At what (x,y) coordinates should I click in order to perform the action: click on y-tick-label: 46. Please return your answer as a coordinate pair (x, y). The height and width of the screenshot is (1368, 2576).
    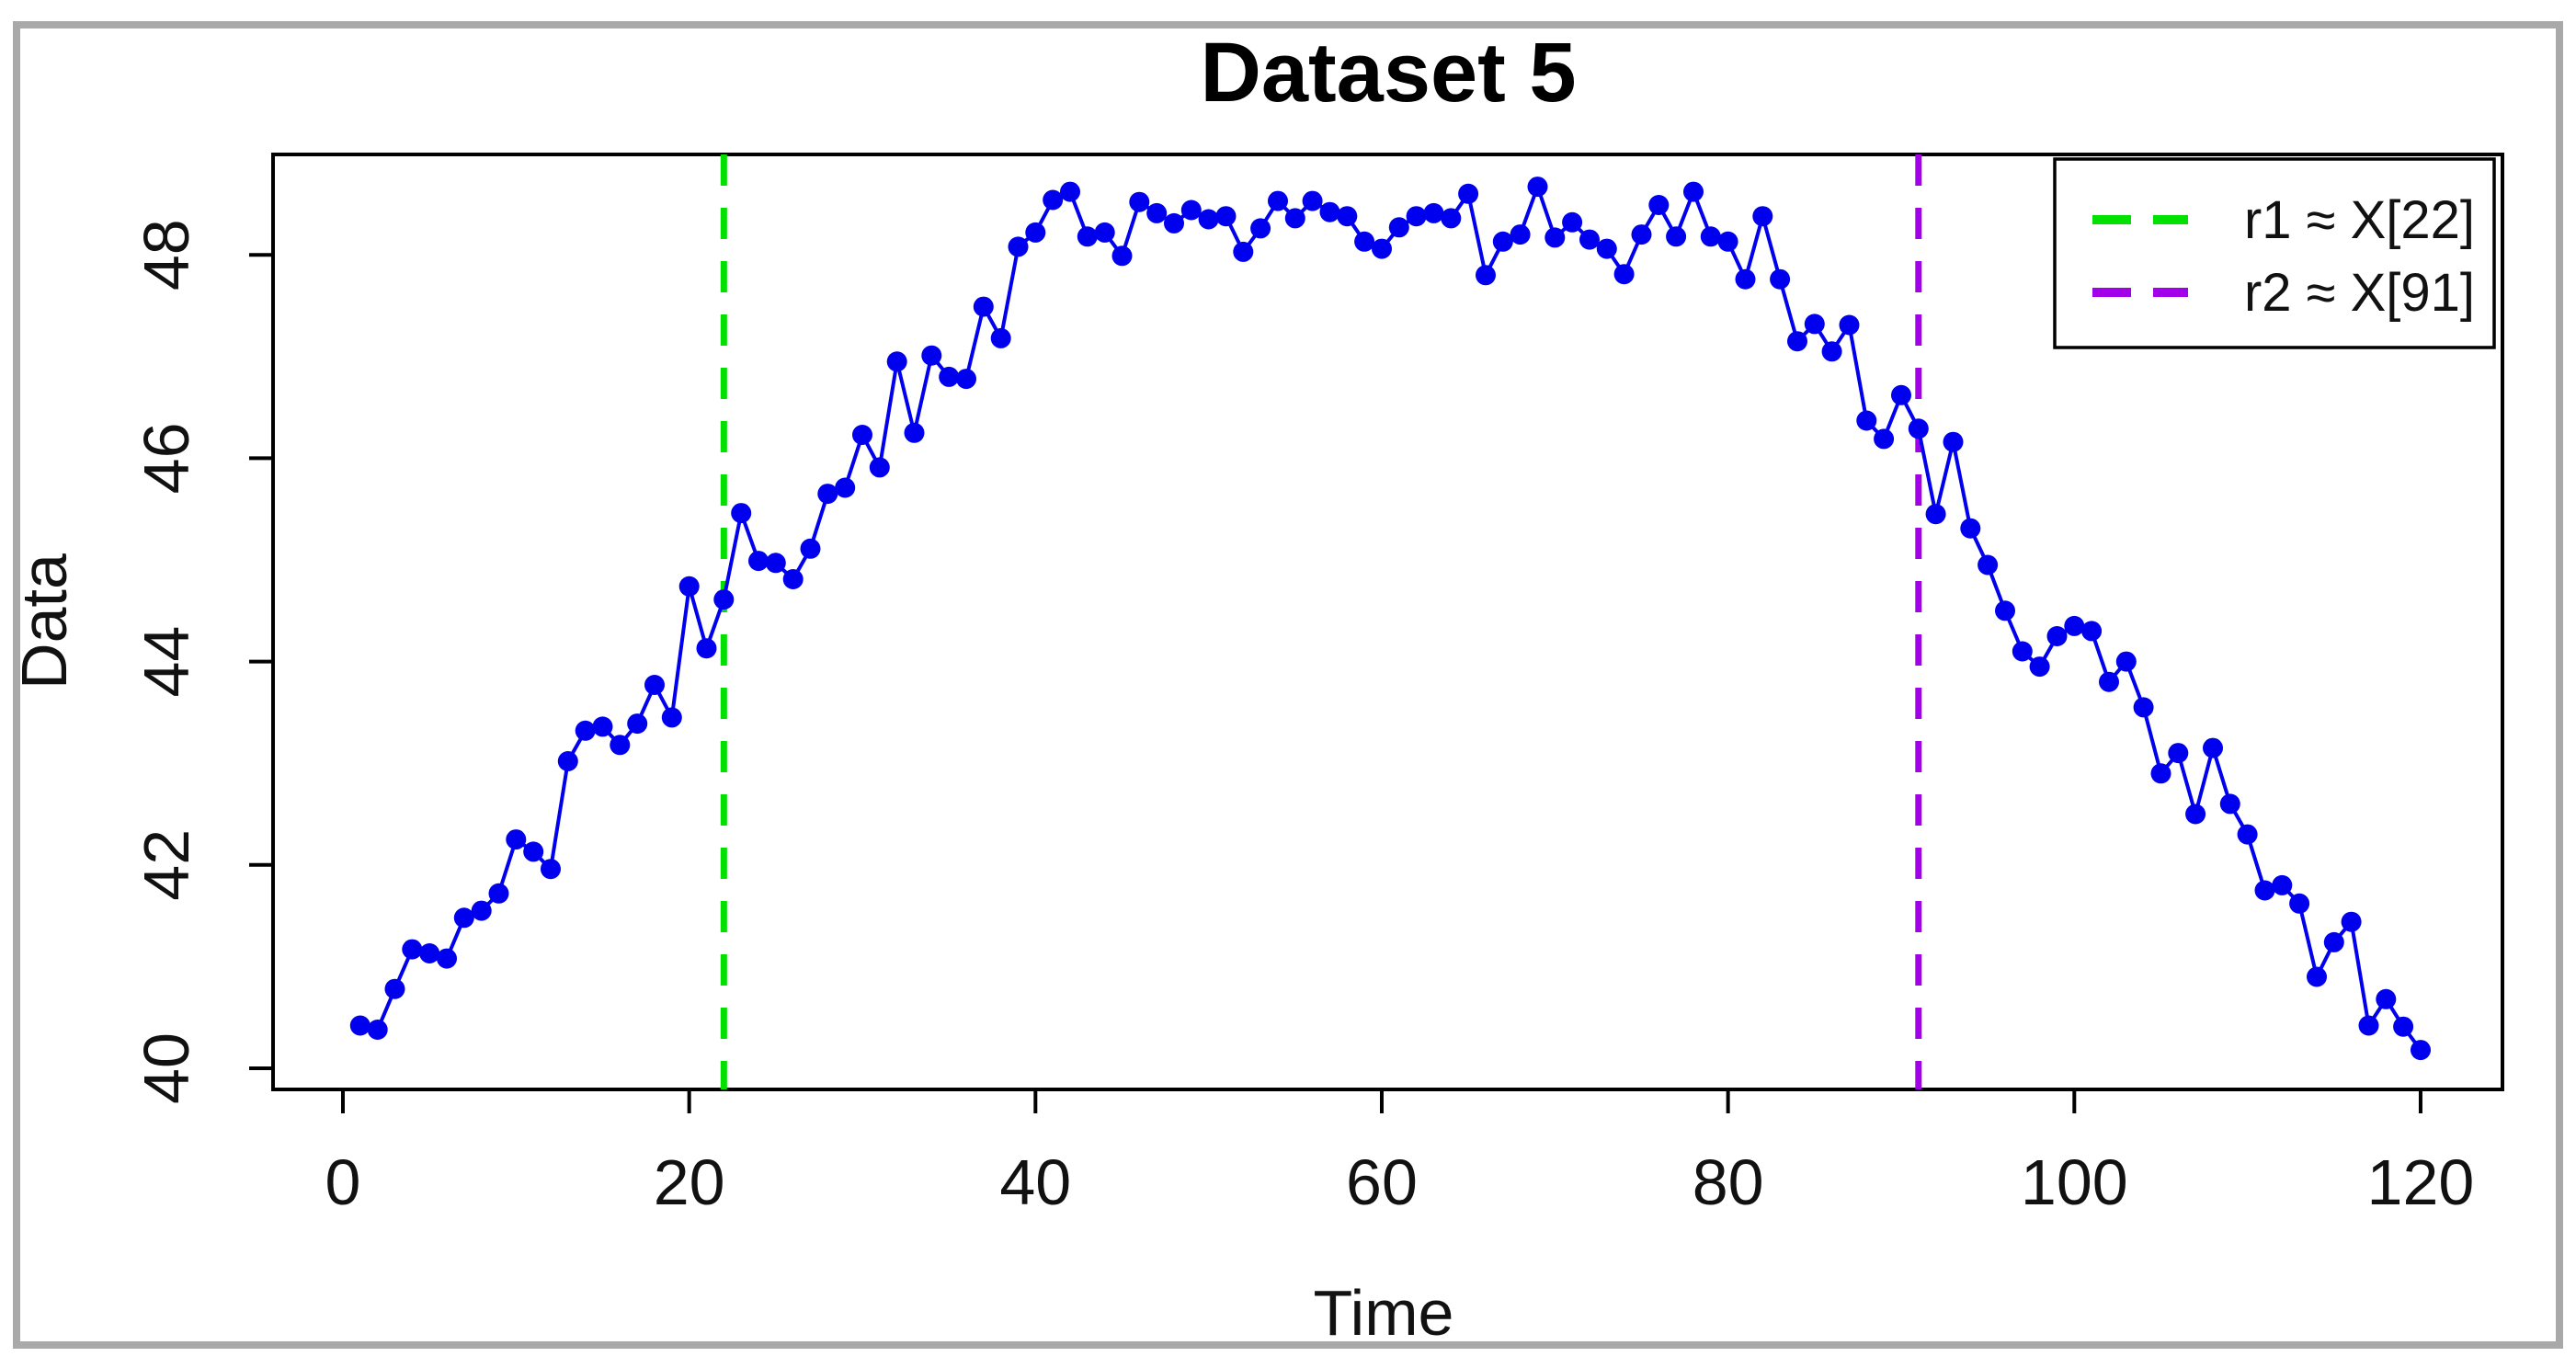
    Looking at the image, I should click on (166, 458).